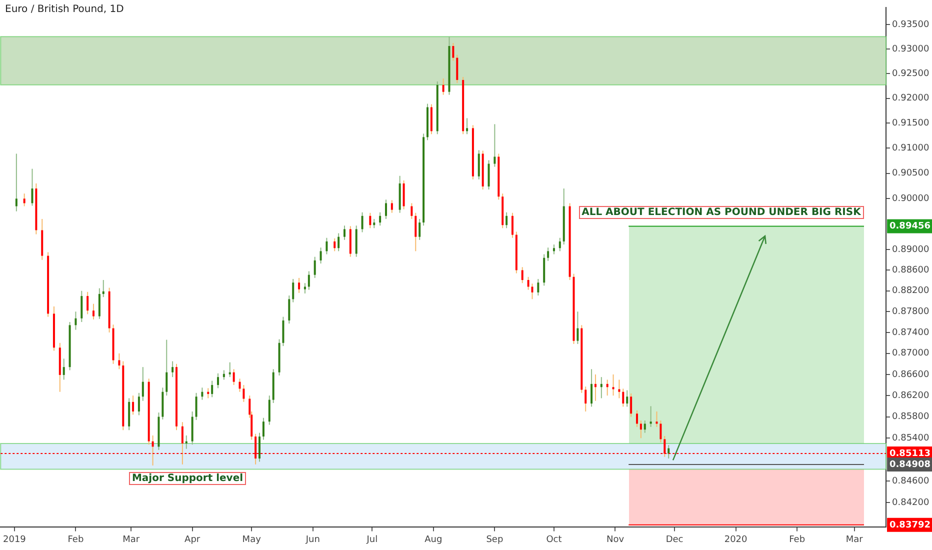 This screenshot has width=932, height=550. Describe the element at coordinates (911, 481) in the screenshot. I see `y-tick-label: 0.84600` at that location.